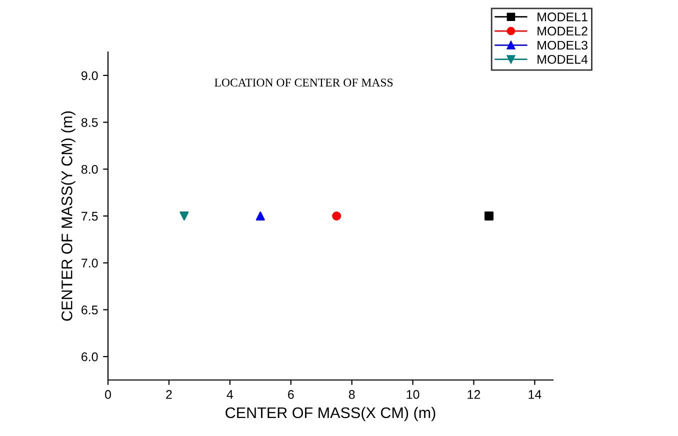  What do you see at coordinates (563, 17) in the screenshot?
I see `legend-label: MODEL1` at bounding box center [563, 17].